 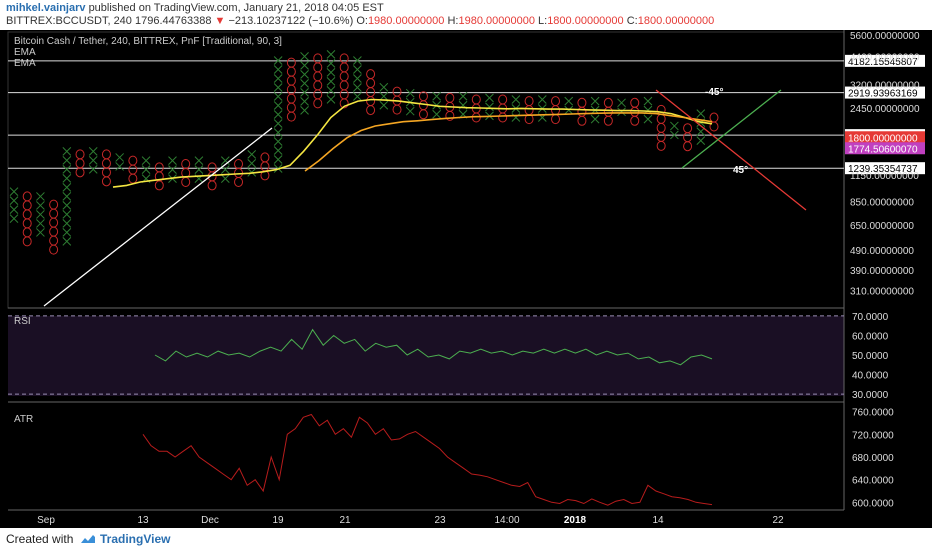 What do you see at coordinates (731, 129) in the screenshot?
I see `up-angle-line` at bounding box center [731, 129].